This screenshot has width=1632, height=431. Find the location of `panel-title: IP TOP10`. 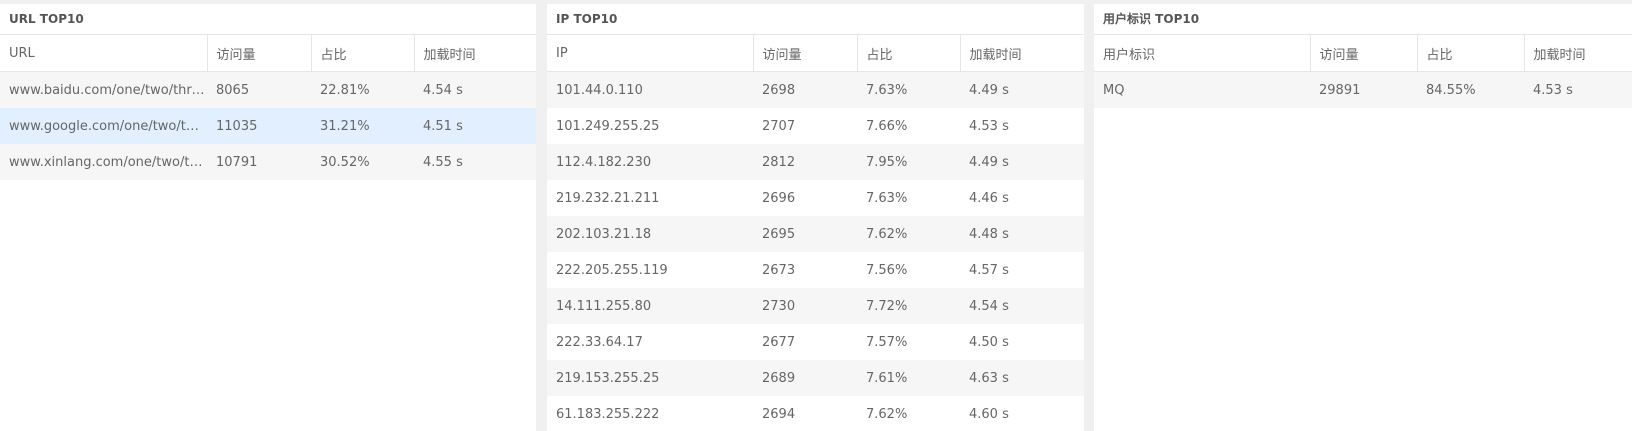

panel-title: IP TOP10 is located at coordinates (815, 19).